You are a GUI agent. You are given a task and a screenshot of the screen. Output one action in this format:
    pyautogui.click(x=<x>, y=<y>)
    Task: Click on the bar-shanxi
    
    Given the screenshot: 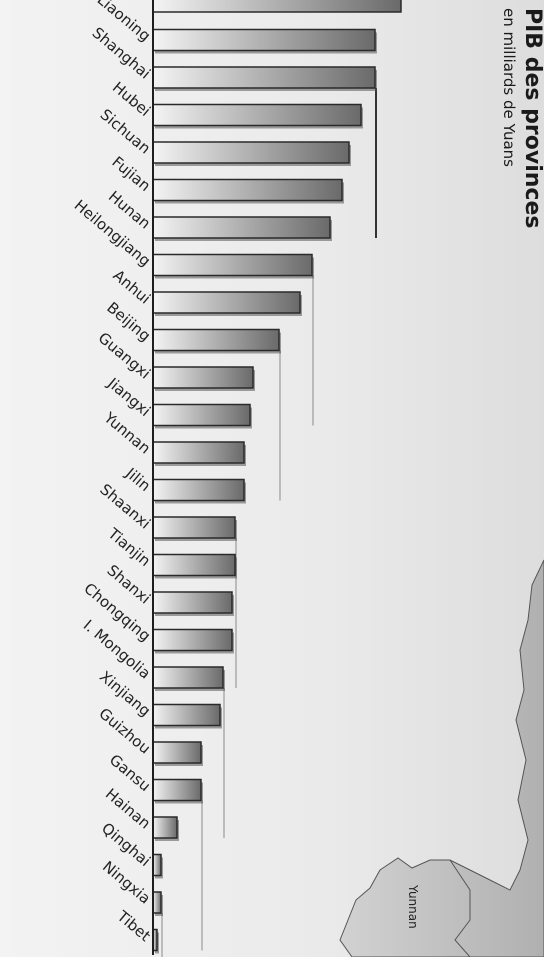 What is the action you would take?
    pyautogui.click(x=192, y=602)
    